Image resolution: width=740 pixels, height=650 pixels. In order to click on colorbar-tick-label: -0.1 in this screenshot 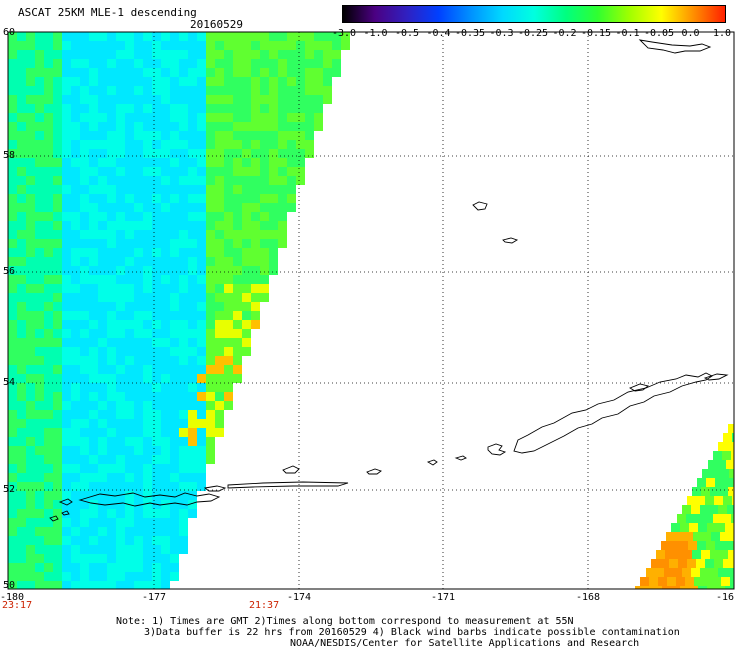, I will do `click(627, 33)`.